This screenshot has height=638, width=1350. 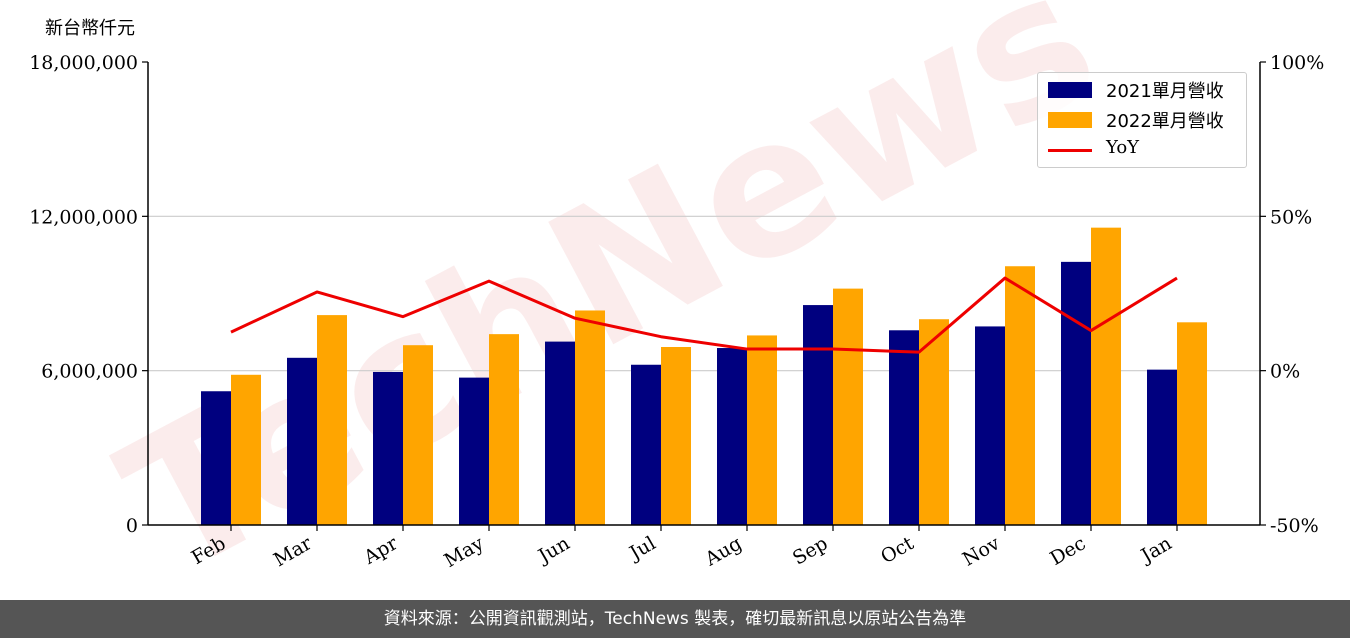 What do you see at coordinates (380, 550) in the screenshot?
I see `x-tick-label: Apr` at bounding box center [380, 550].